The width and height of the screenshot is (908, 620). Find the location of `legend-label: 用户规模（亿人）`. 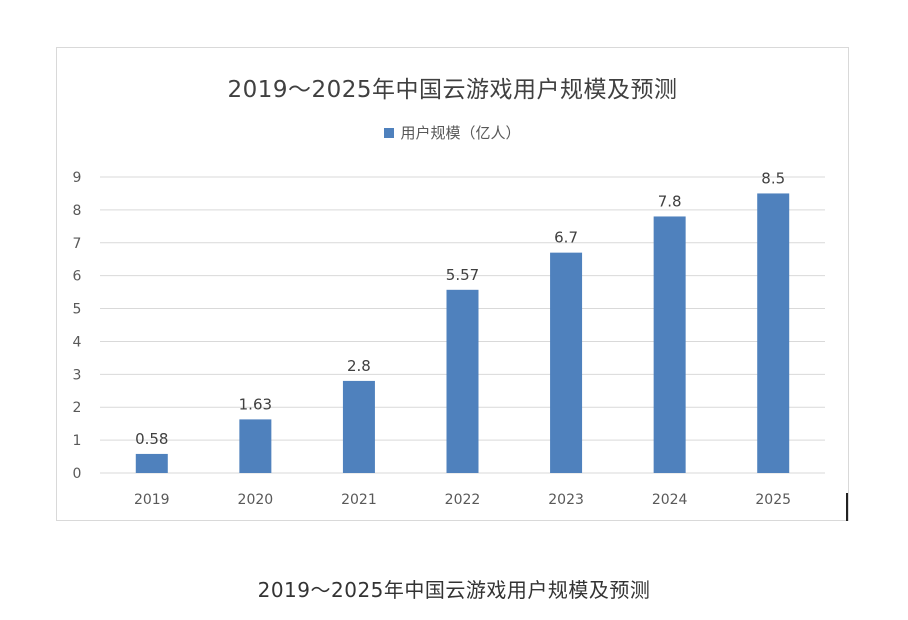

legend-label: 用户规模（亿人） is located at coordinates (460, 133).